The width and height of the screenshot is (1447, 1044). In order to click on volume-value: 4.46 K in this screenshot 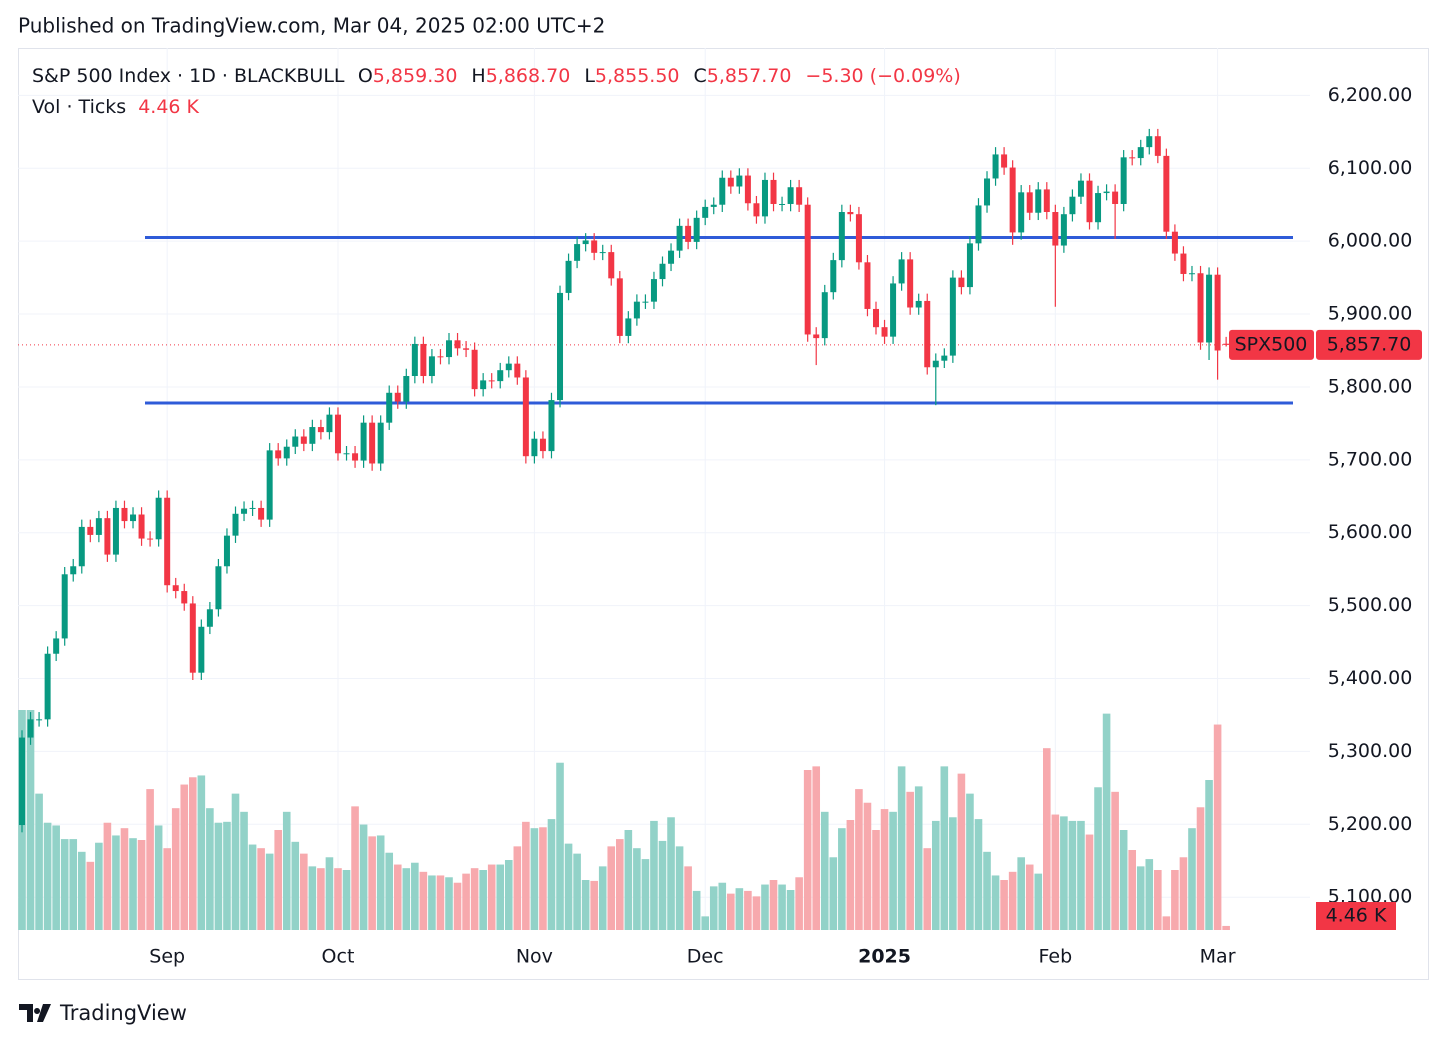, I will do `click(168, 107)`.